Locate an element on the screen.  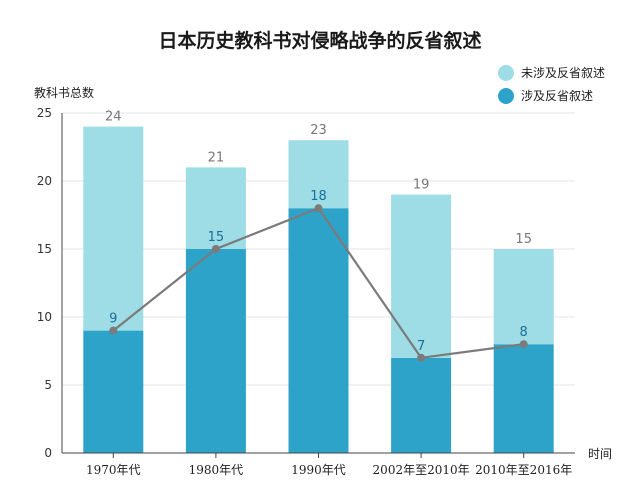
x-tick-label: 1990年代 is located at coordinates (318, 470).